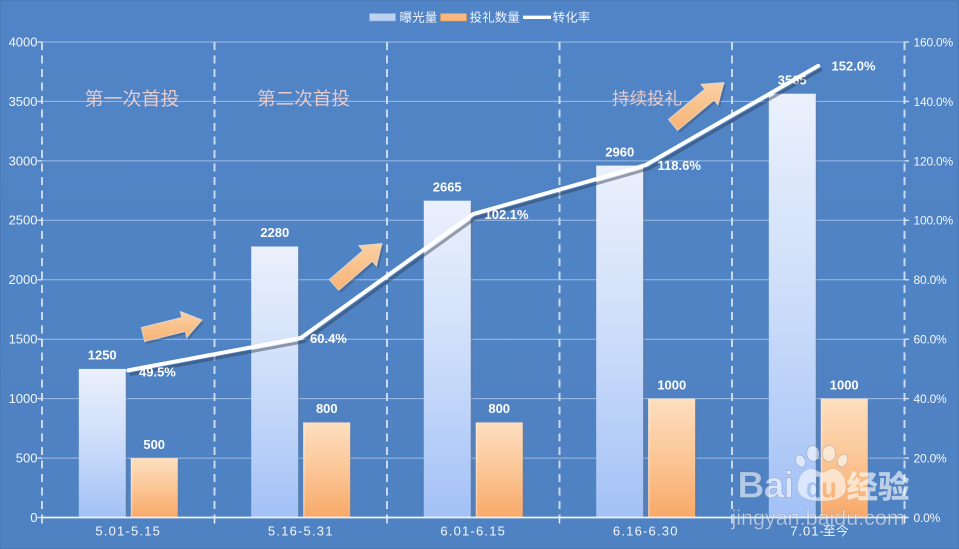 Image resolution: width=959 pixels, height=549 pixels. What do you see at coordinates (931, 459) in the screenshot?
I see `svg-text: 20.0%` at bounding box center [931, 459].